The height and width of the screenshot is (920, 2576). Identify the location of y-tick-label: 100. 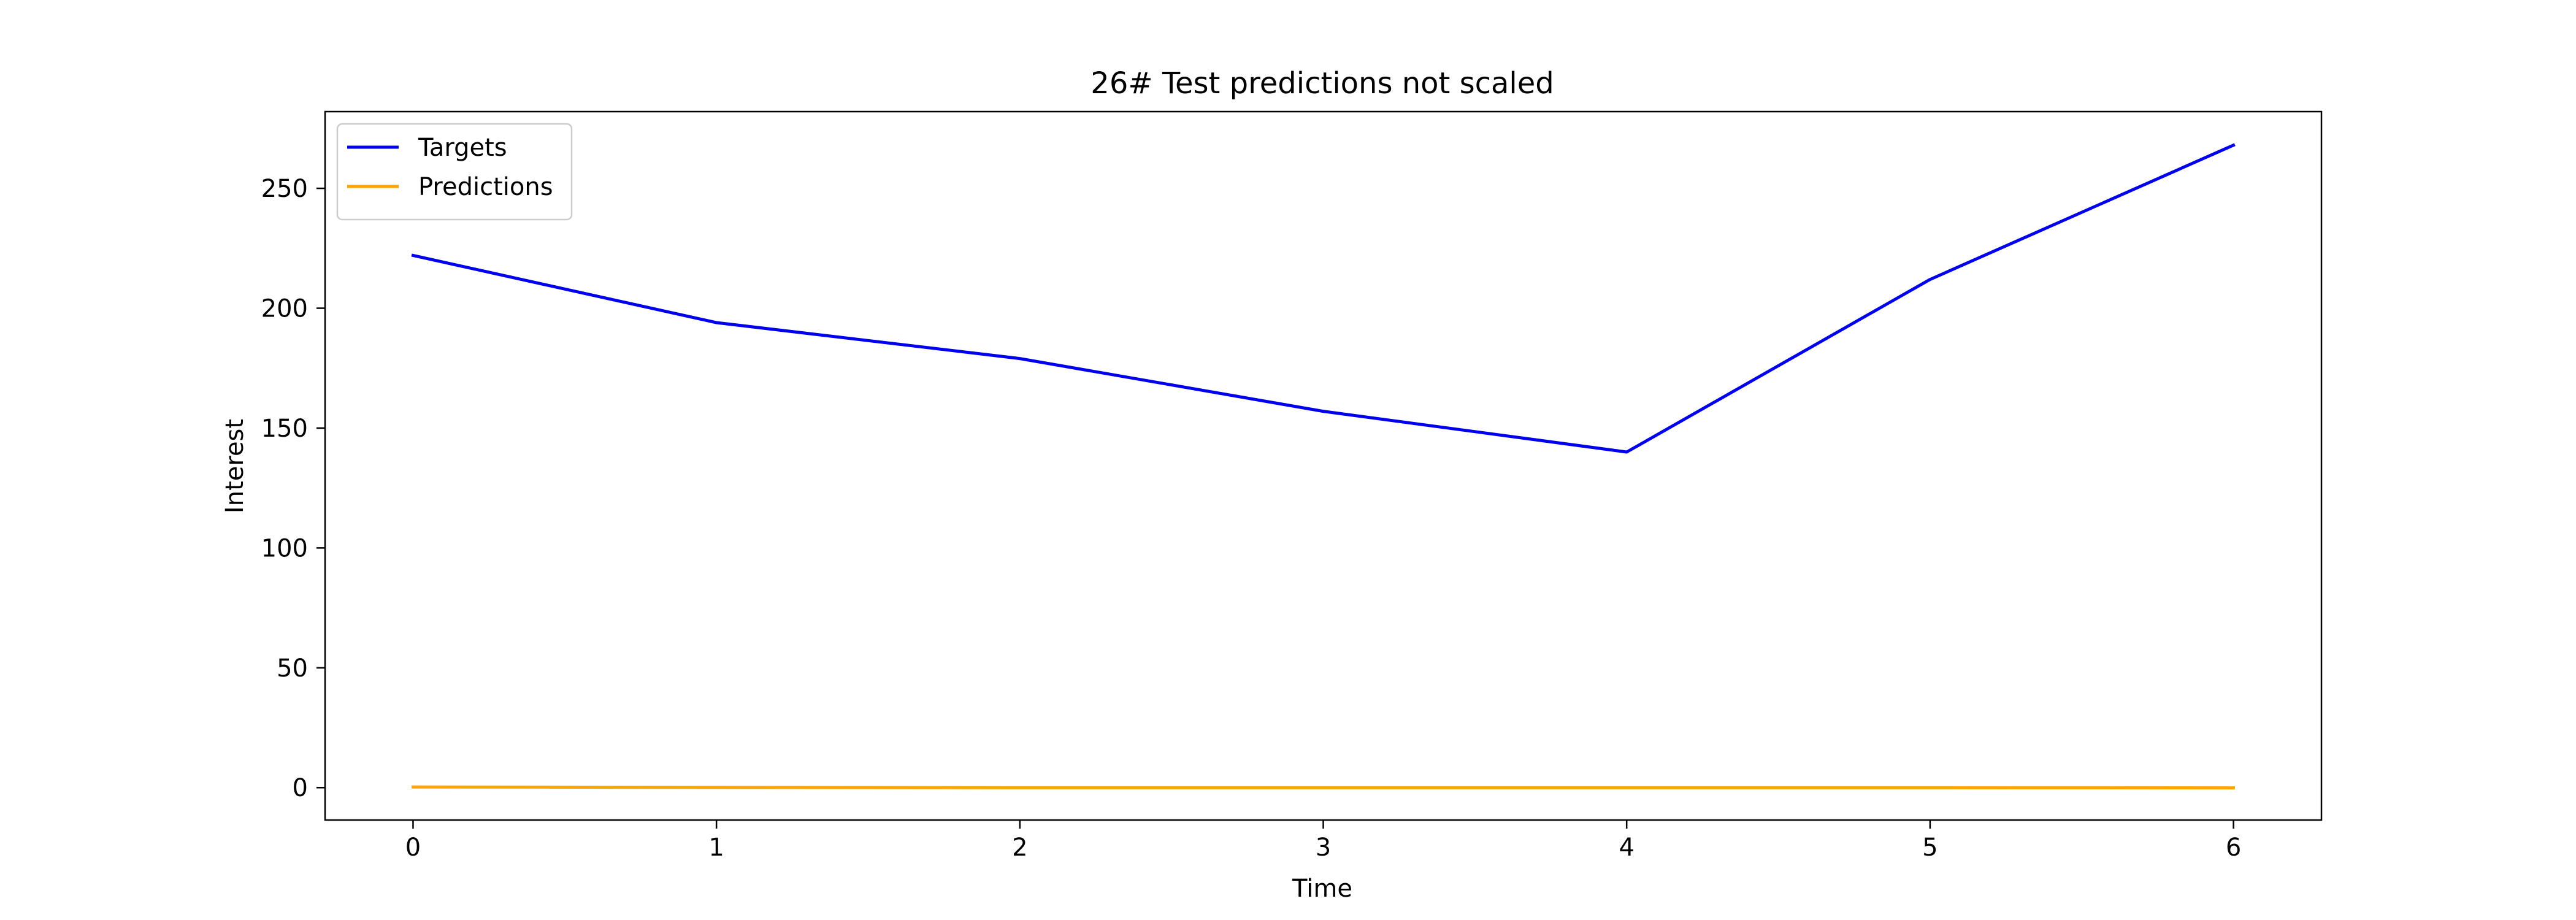
(284, 548).